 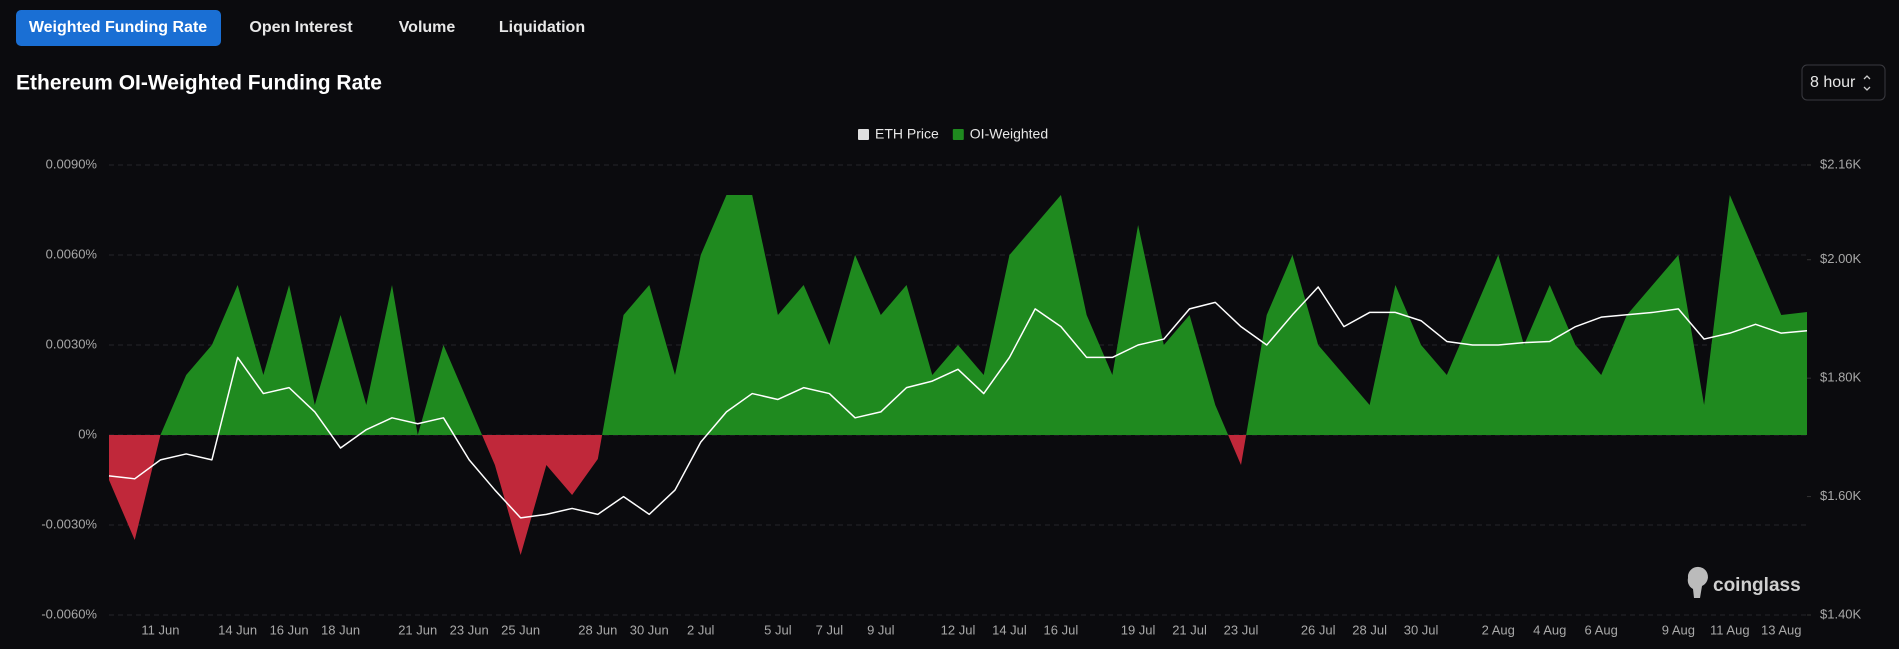 I want to click on x-tick-label: 2 Aug, so click(x=1498, y=629).